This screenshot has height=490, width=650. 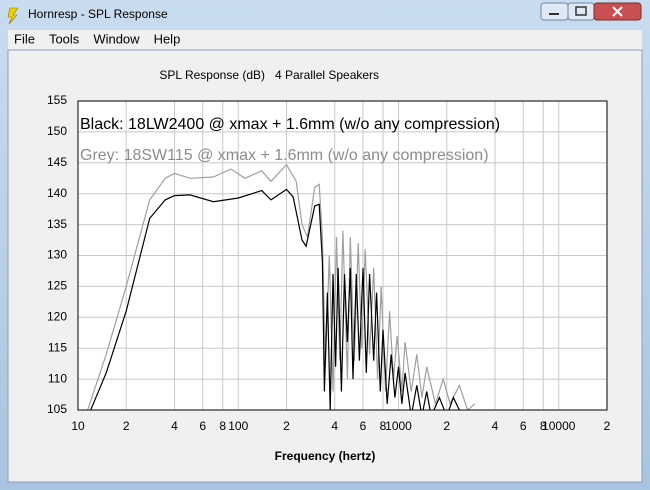 What do you see at coordinates (57, 224) in the screenshot?
I see `y-tick-label: 135` at bounding box center [57, 224].